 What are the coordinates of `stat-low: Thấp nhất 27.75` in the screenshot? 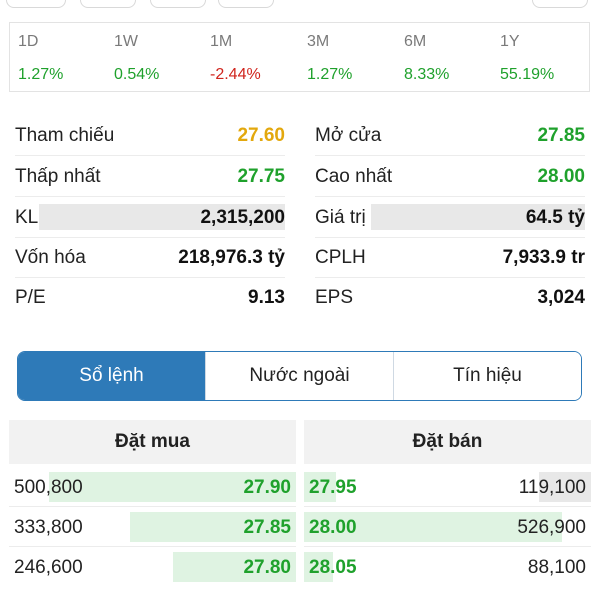 It's located at (150, 177).